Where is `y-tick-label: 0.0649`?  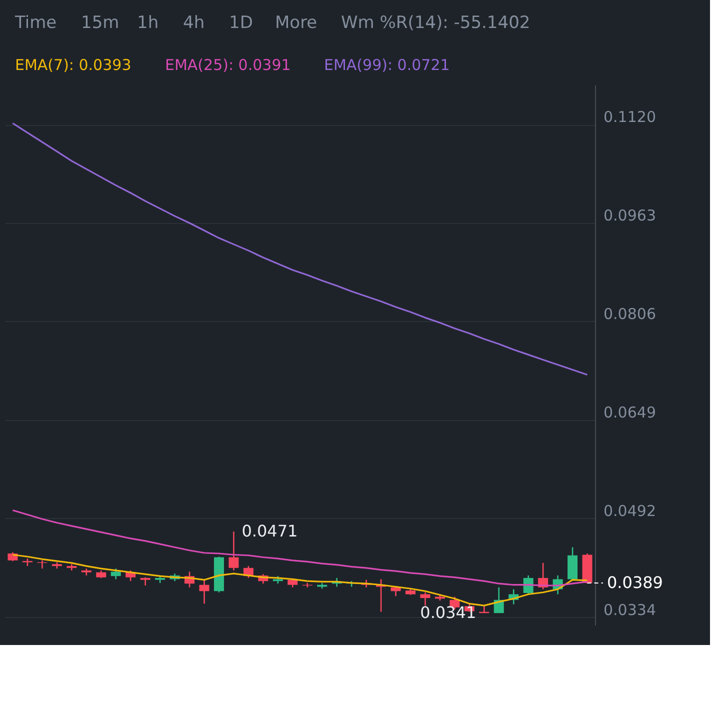
y-tick-label: 0.0649 is located at coordinates (630, 412).